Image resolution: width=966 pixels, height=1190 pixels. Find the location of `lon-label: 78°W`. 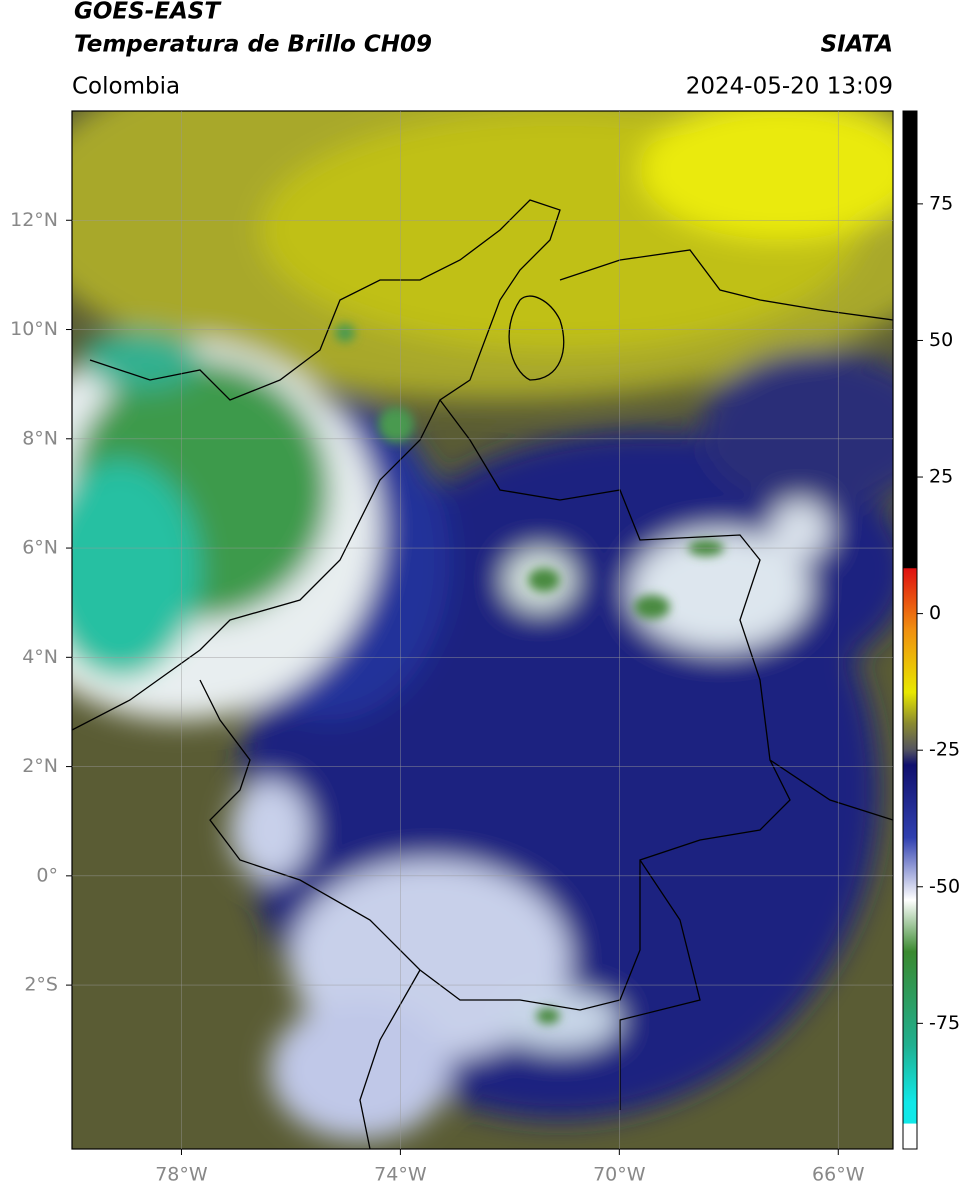

lon-label: 78°W is located at coordinates (181, 1175).